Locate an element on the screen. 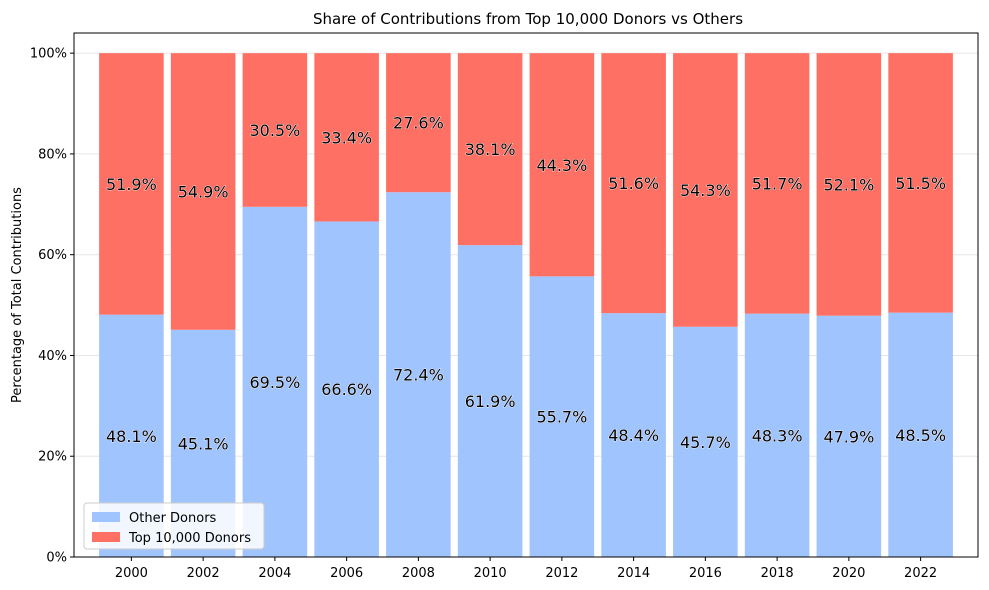 This screenshot has height=590, width=989. bar-other-donors-2006 is located at coordinates (346, 389).